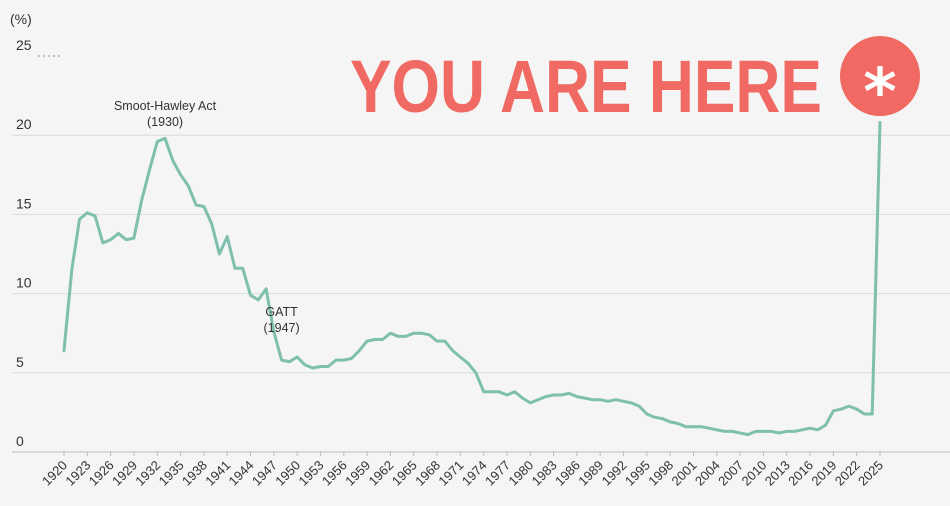  Describe the element at coordinates (241, 473) in the screenshot. I see `x-tick-label: 1944` at that location.